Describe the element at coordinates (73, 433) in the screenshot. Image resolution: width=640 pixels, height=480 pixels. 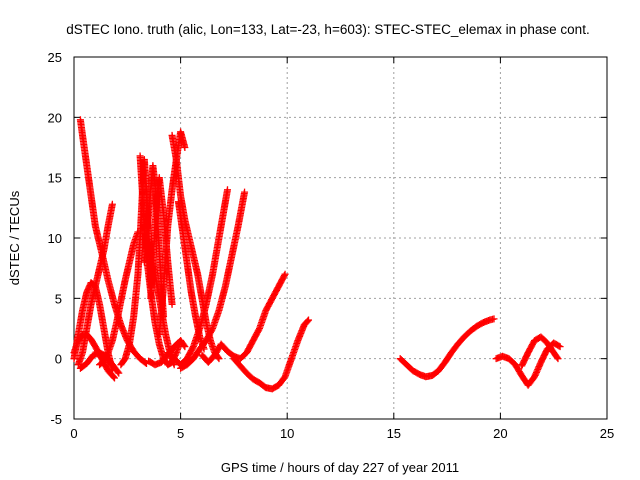
I see `x-tick-label: 0` at that location.